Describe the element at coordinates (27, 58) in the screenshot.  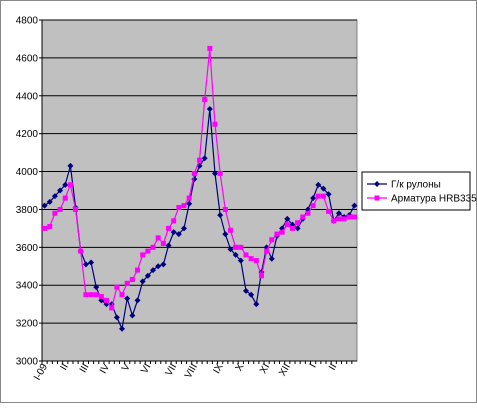
I see `y-tick-label: 4600` at that location.